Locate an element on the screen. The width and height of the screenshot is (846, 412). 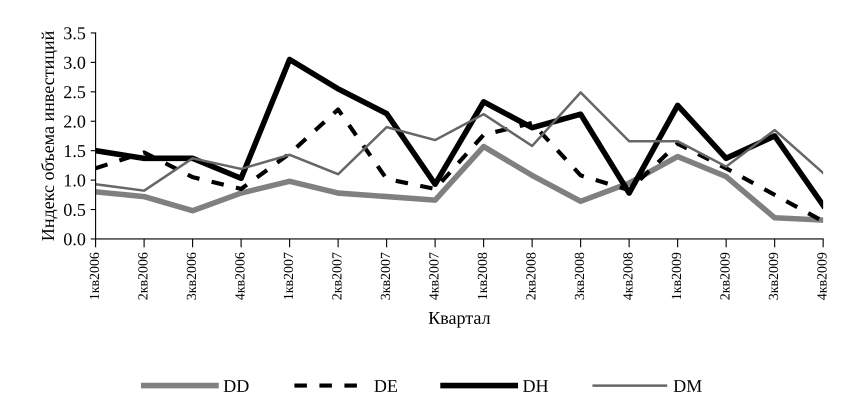
y-tick-label: 2.0 is located at coordinates (75, 122).